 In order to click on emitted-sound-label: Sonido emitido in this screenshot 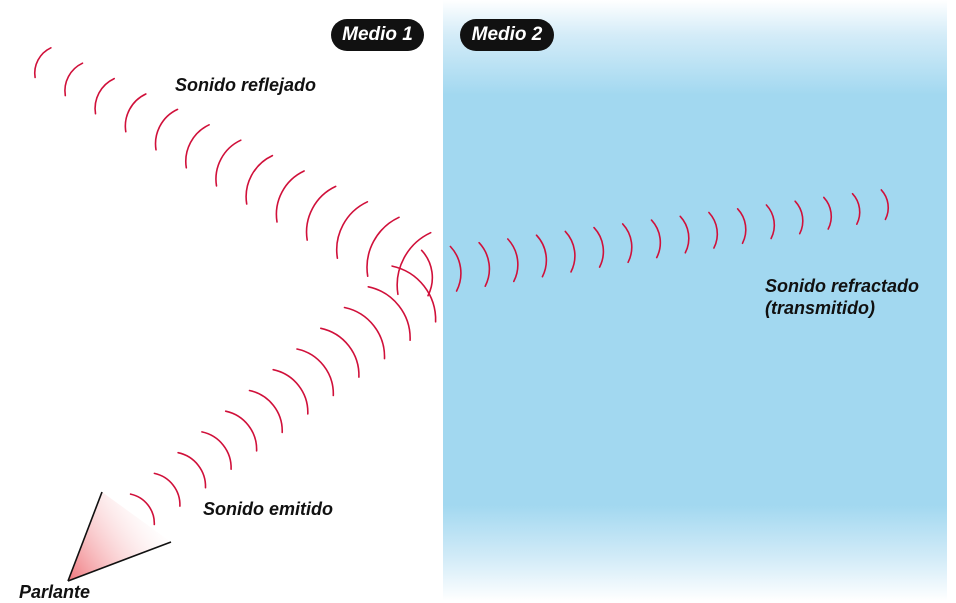, I will do `click(268, 509)`.